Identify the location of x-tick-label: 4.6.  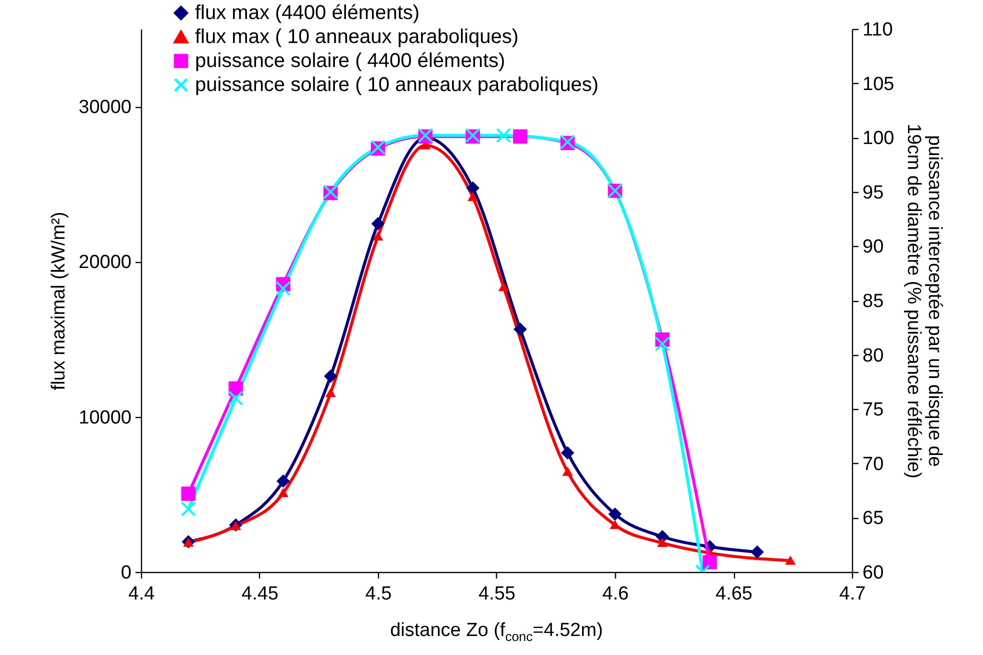
(615, 594).